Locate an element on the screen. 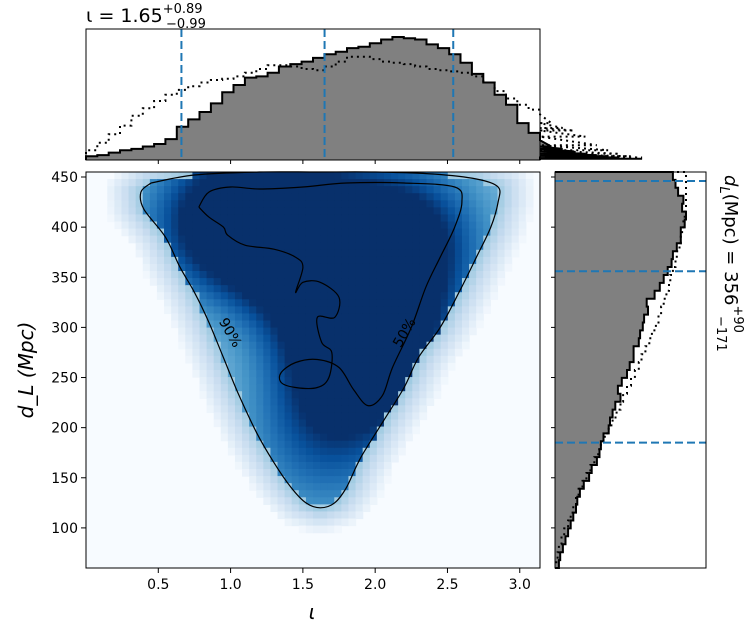  marginal-y-title: dL(Mpc) = 356+90 −171 is located at coordinates (729, 263).